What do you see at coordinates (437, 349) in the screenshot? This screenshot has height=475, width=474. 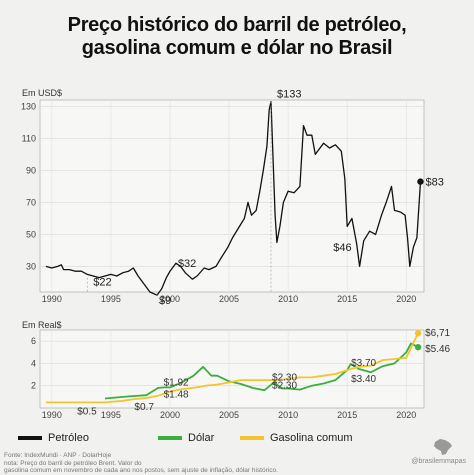 I see `annotation-label: $5.46` at bounding box center [437, 349].